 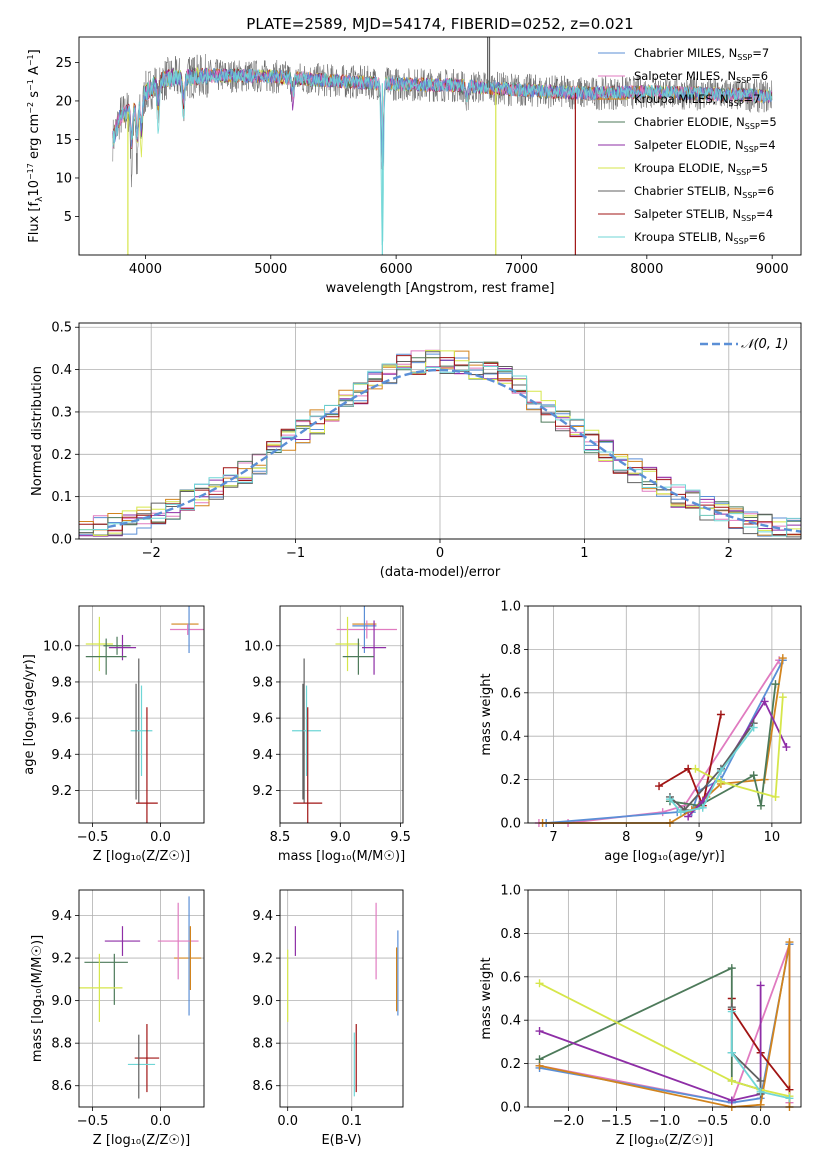 What do you see at coordinates (690, 761) in the screenshot?
I see `weight-line-salpeter_stelib` at bounding box center [690, 761].